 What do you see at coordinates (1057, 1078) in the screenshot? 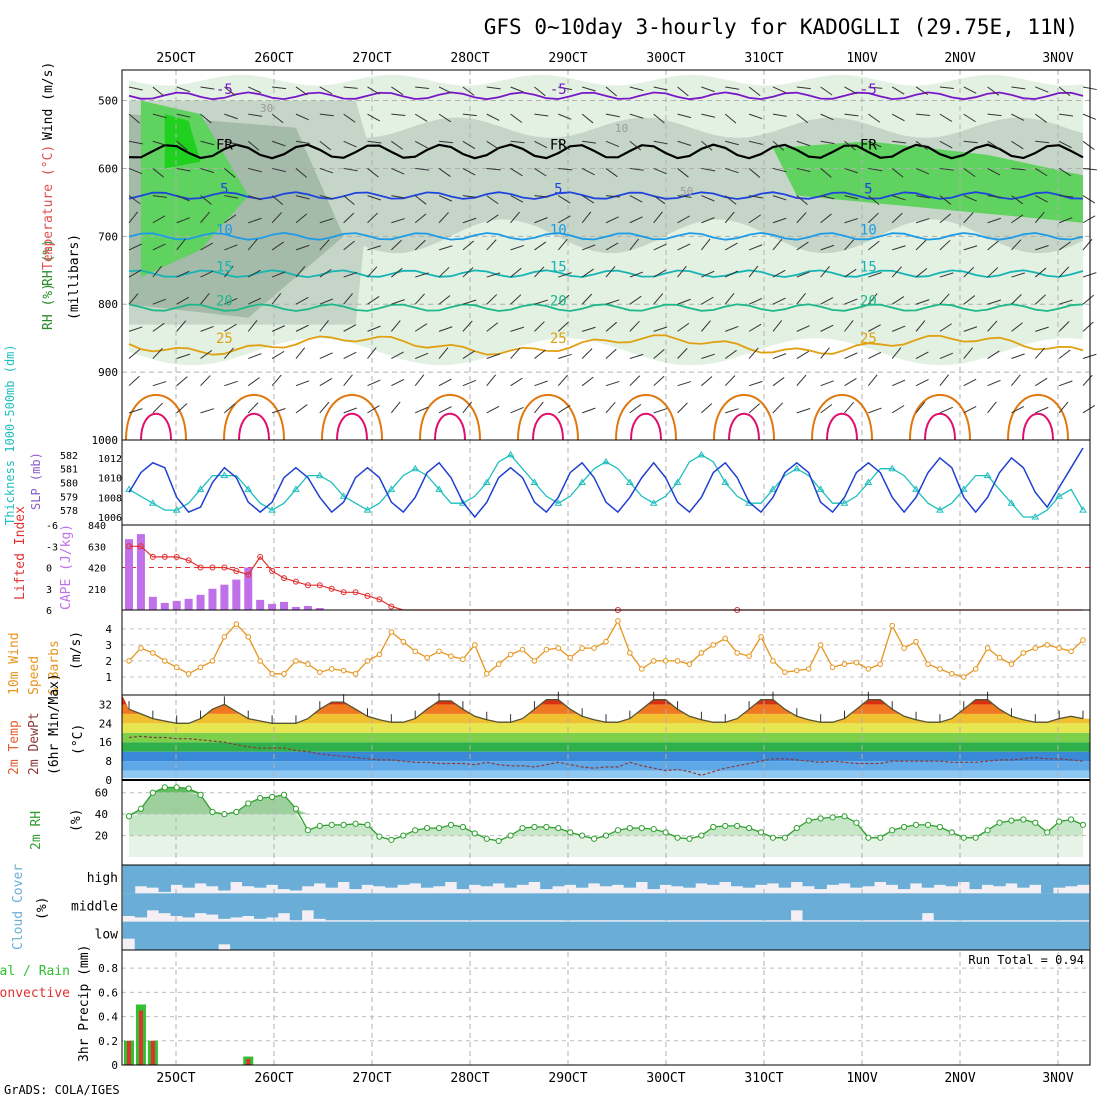
I see `date-label-bottom: 3NOV` at bounding box center [1057, 1078].